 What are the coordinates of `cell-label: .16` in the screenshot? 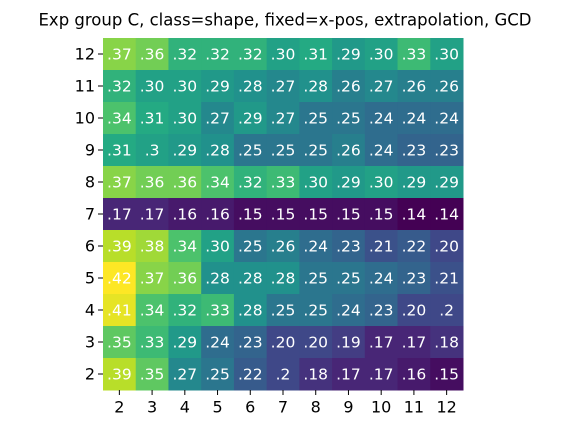 It's located at (414, 375).